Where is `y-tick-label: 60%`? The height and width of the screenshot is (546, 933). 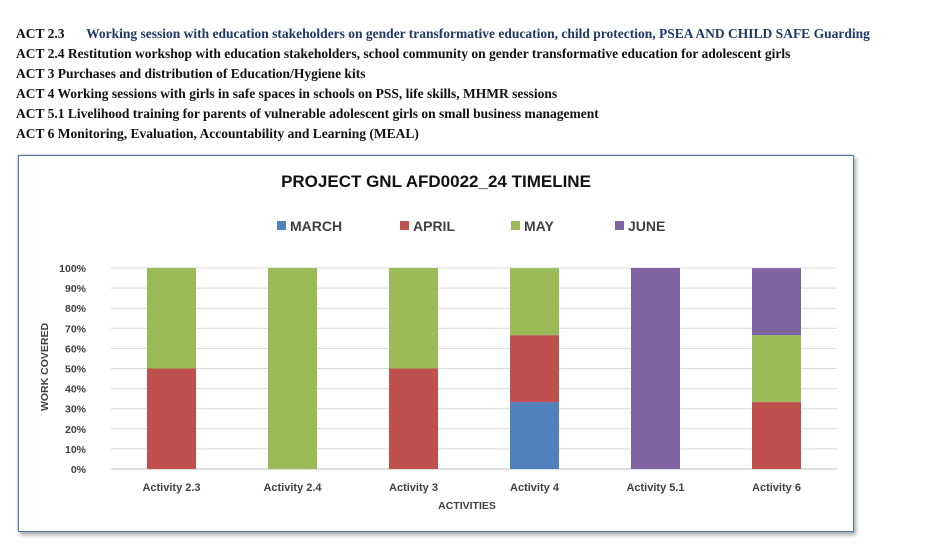
y-tick-label: 60% is located at coordinates (76, 349).